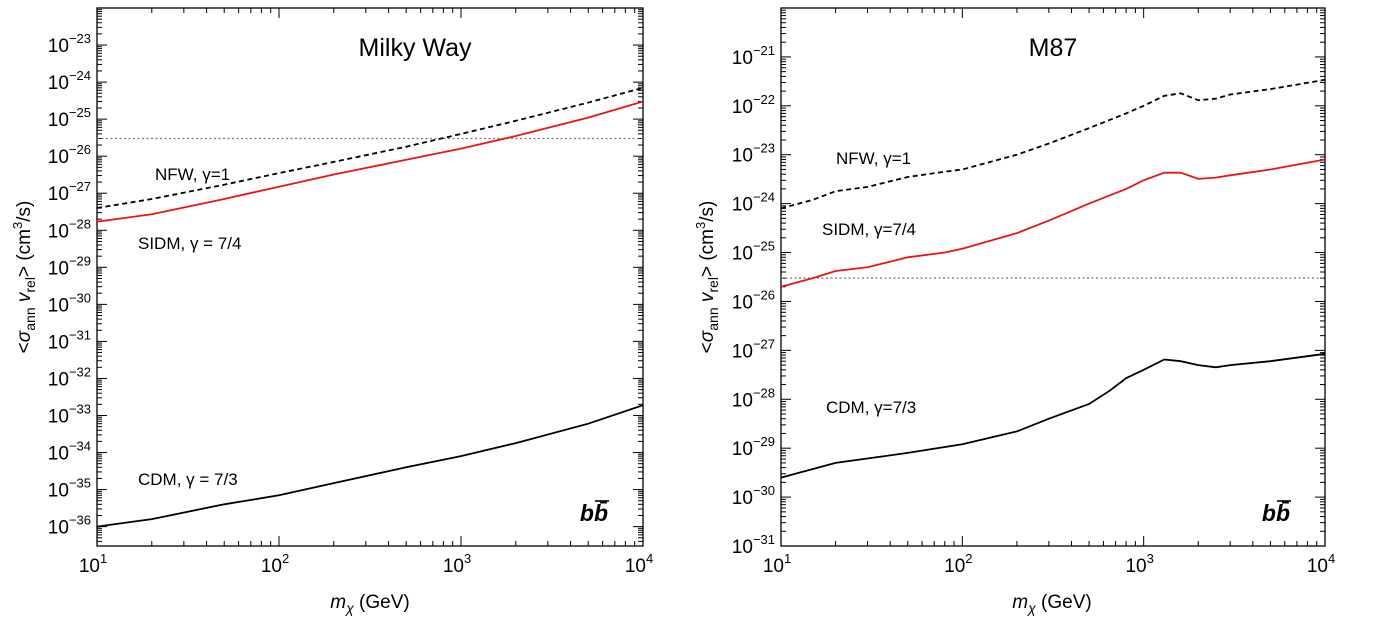  Describe the element at coordinates (1053, 48) in the screenshot. I see `chart-title: M87` at that location.